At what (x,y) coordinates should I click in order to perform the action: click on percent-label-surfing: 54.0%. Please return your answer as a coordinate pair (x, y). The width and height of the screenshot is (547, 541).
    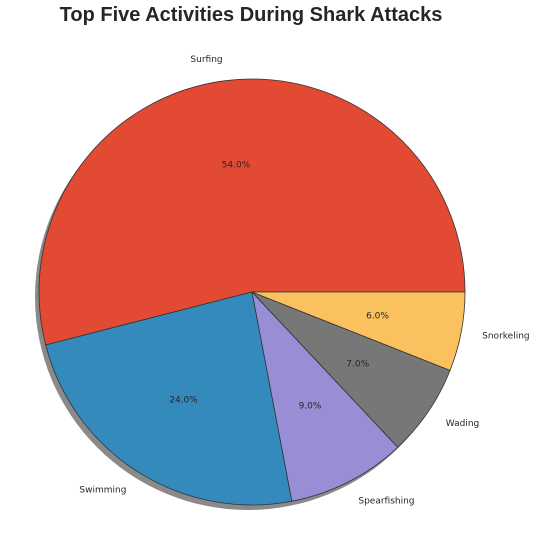
    Looking at the image, I should click on (236, 166).